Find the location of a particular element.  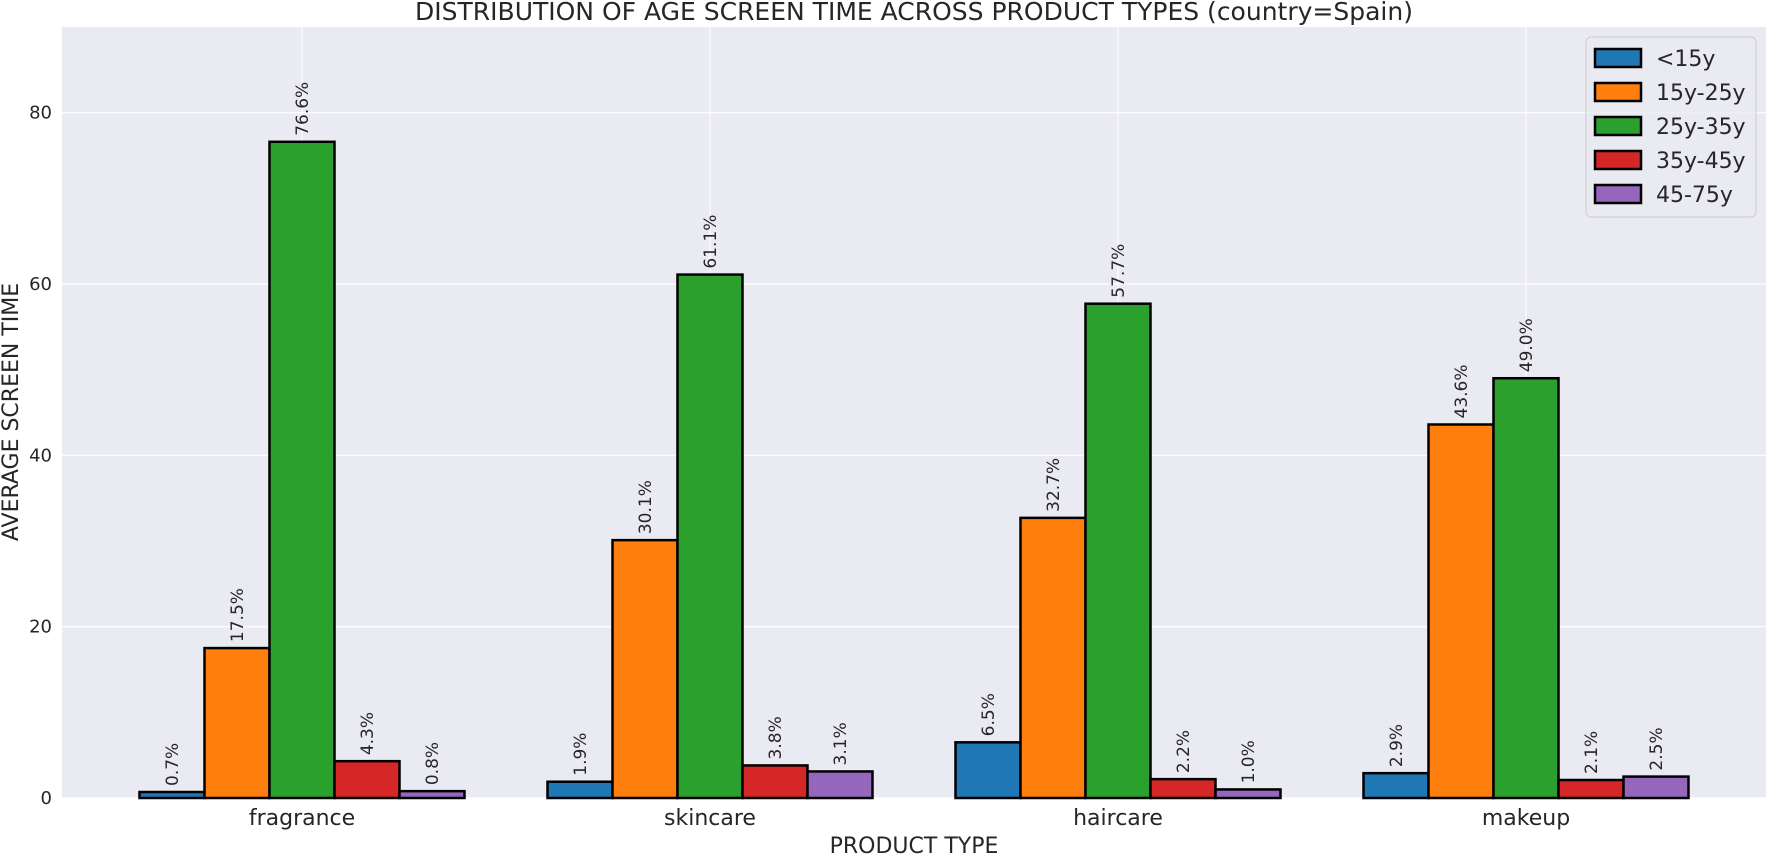

bar-value-label: 2.5% is located at coordinates (1657, 748).